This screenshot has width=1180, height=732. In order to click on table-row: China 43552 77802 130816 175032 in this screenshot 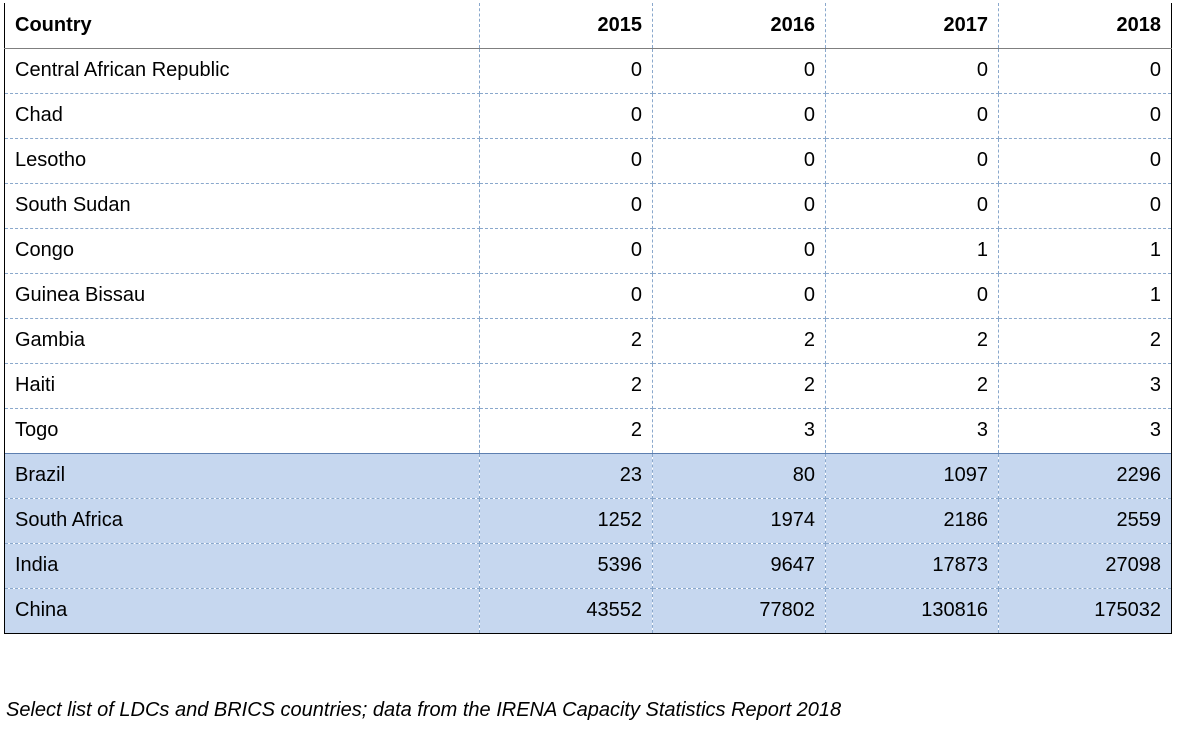, I will do `click(588, 611)`.